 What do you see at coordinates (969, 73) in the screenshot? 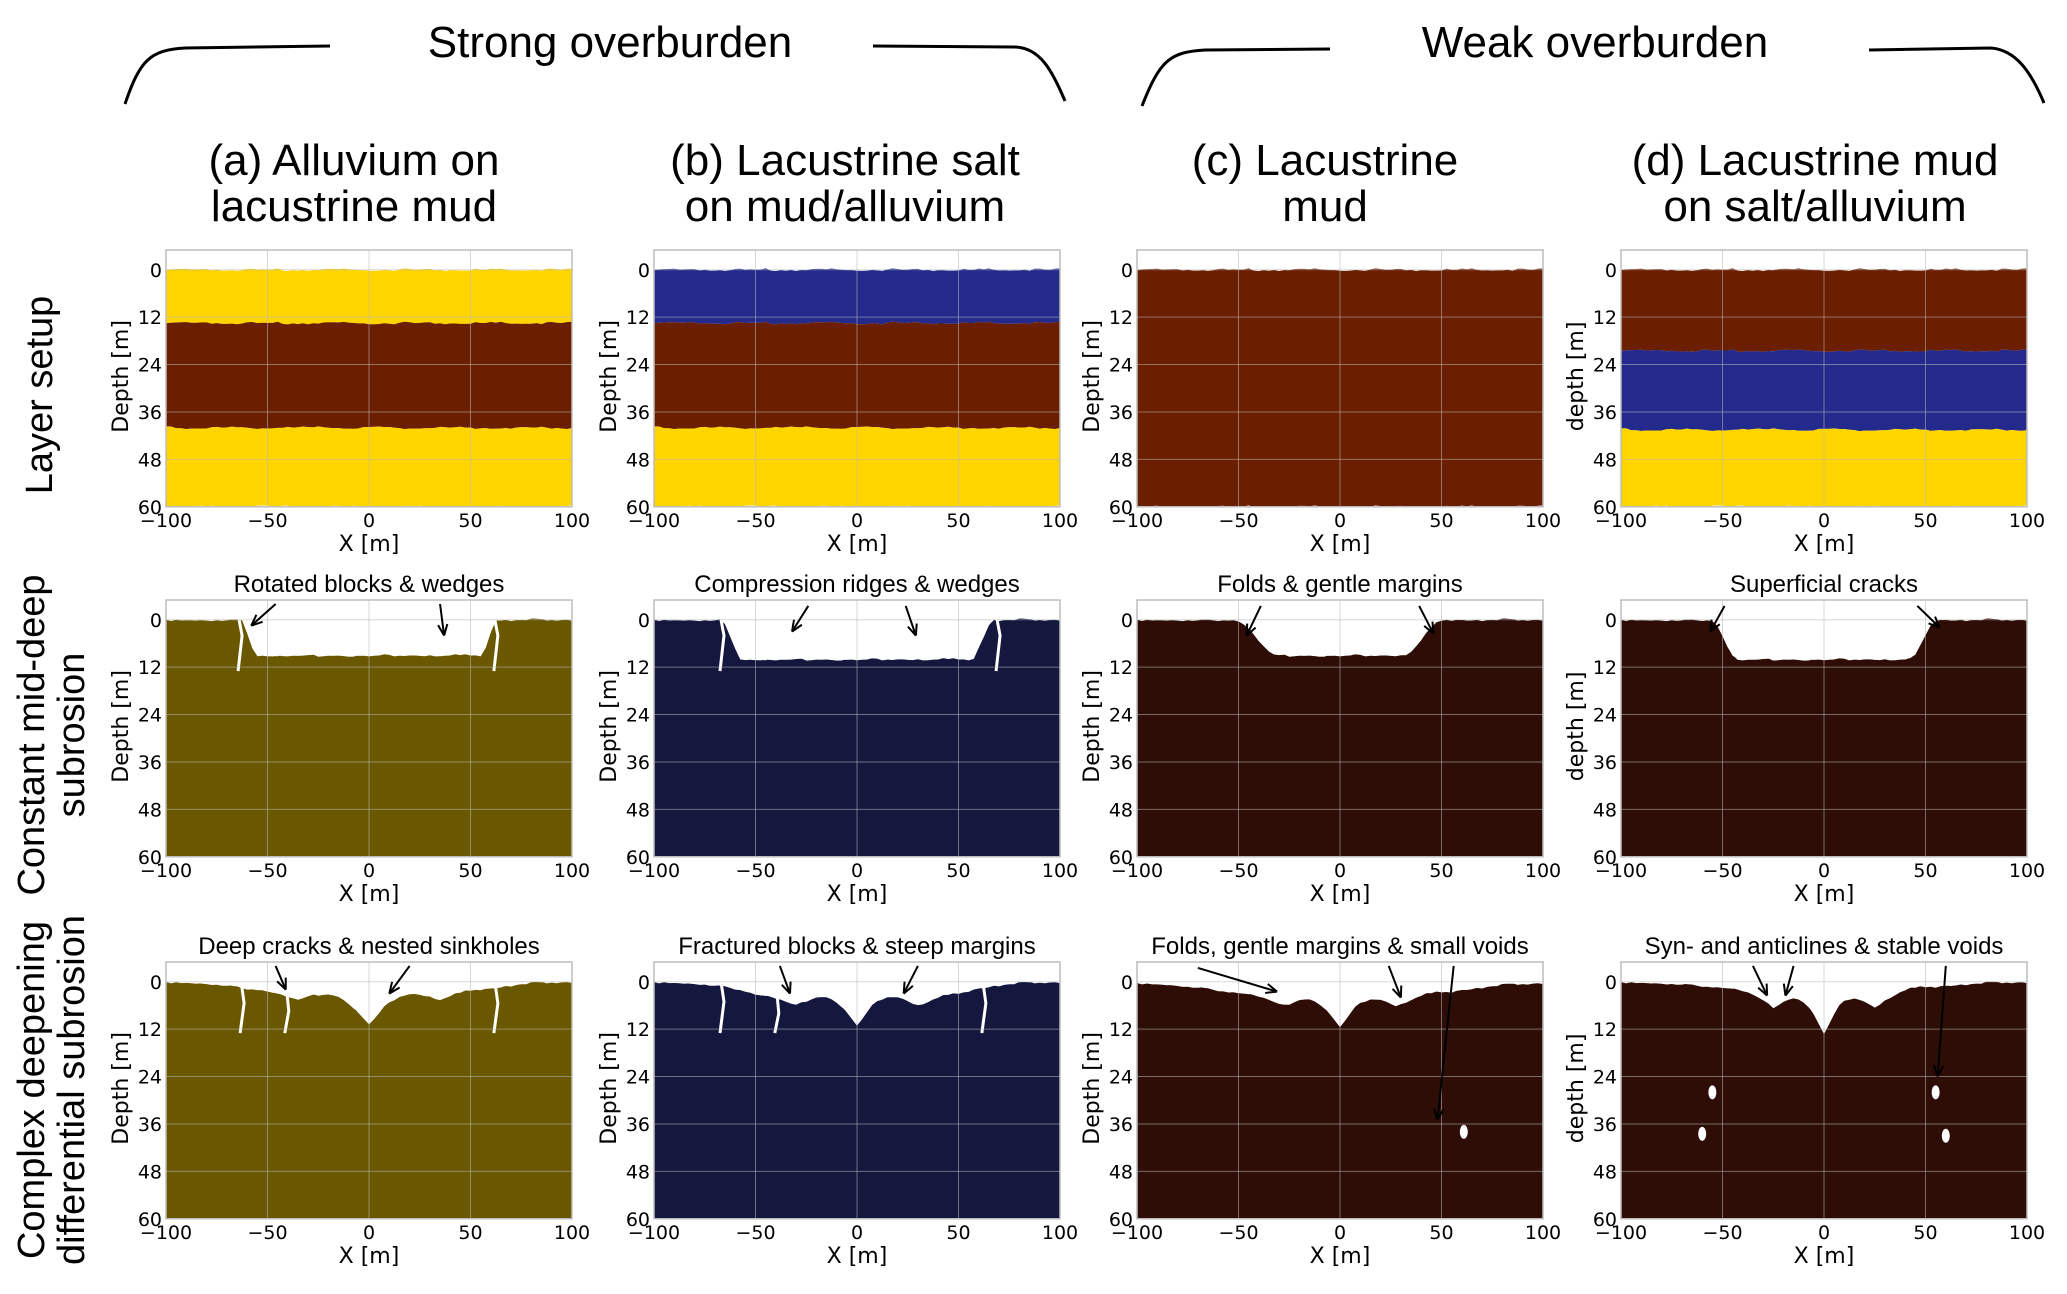
I see `strong-overburden-bracket-right` at bounding box center [969, 73].